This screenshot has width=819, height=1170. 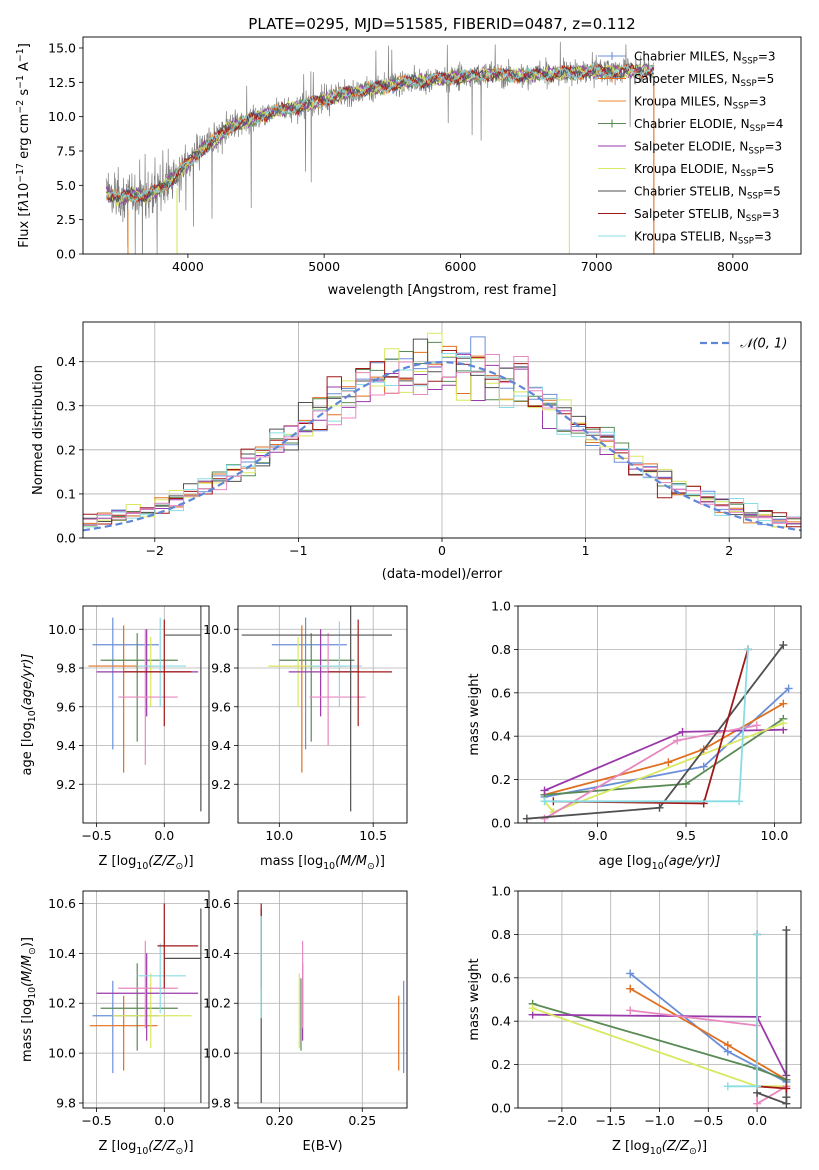 What do you see at coordinates (474, 714) in the screenshot?
I see `y-axis-label: mass weight` at bounding box center [474, 714].